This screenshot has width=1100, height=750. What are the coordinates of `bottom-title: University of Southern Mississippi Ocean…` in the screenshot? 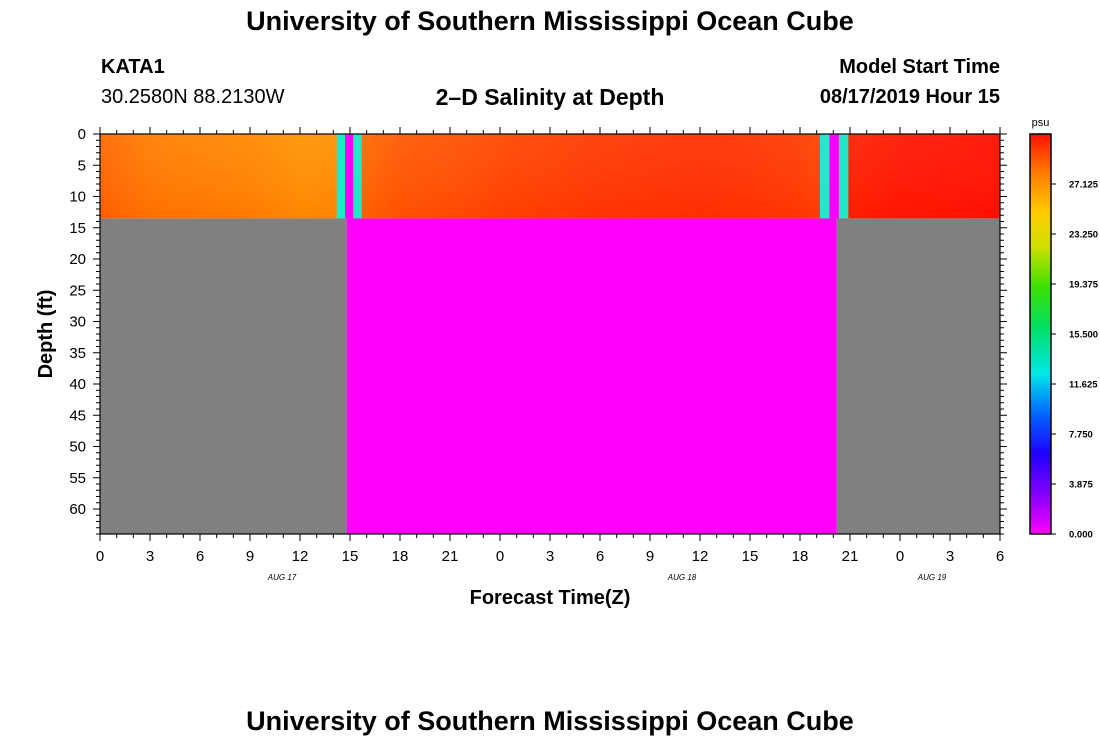 It's located at (550, 721).